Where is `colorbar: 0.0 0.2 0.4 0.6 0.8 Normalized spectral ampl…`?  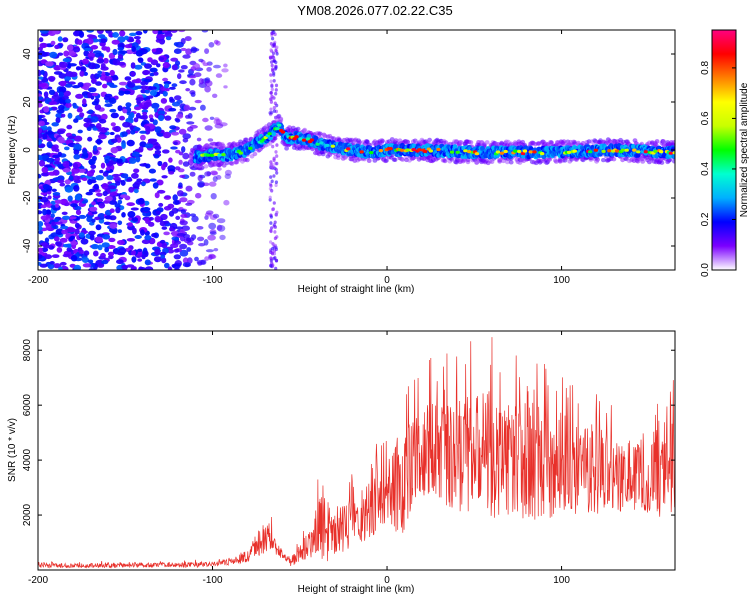
colorbar: 0.0 0.2 0.4 0.6 0.8 Normalized spectral ampl… is located at coordinates (725, 153).